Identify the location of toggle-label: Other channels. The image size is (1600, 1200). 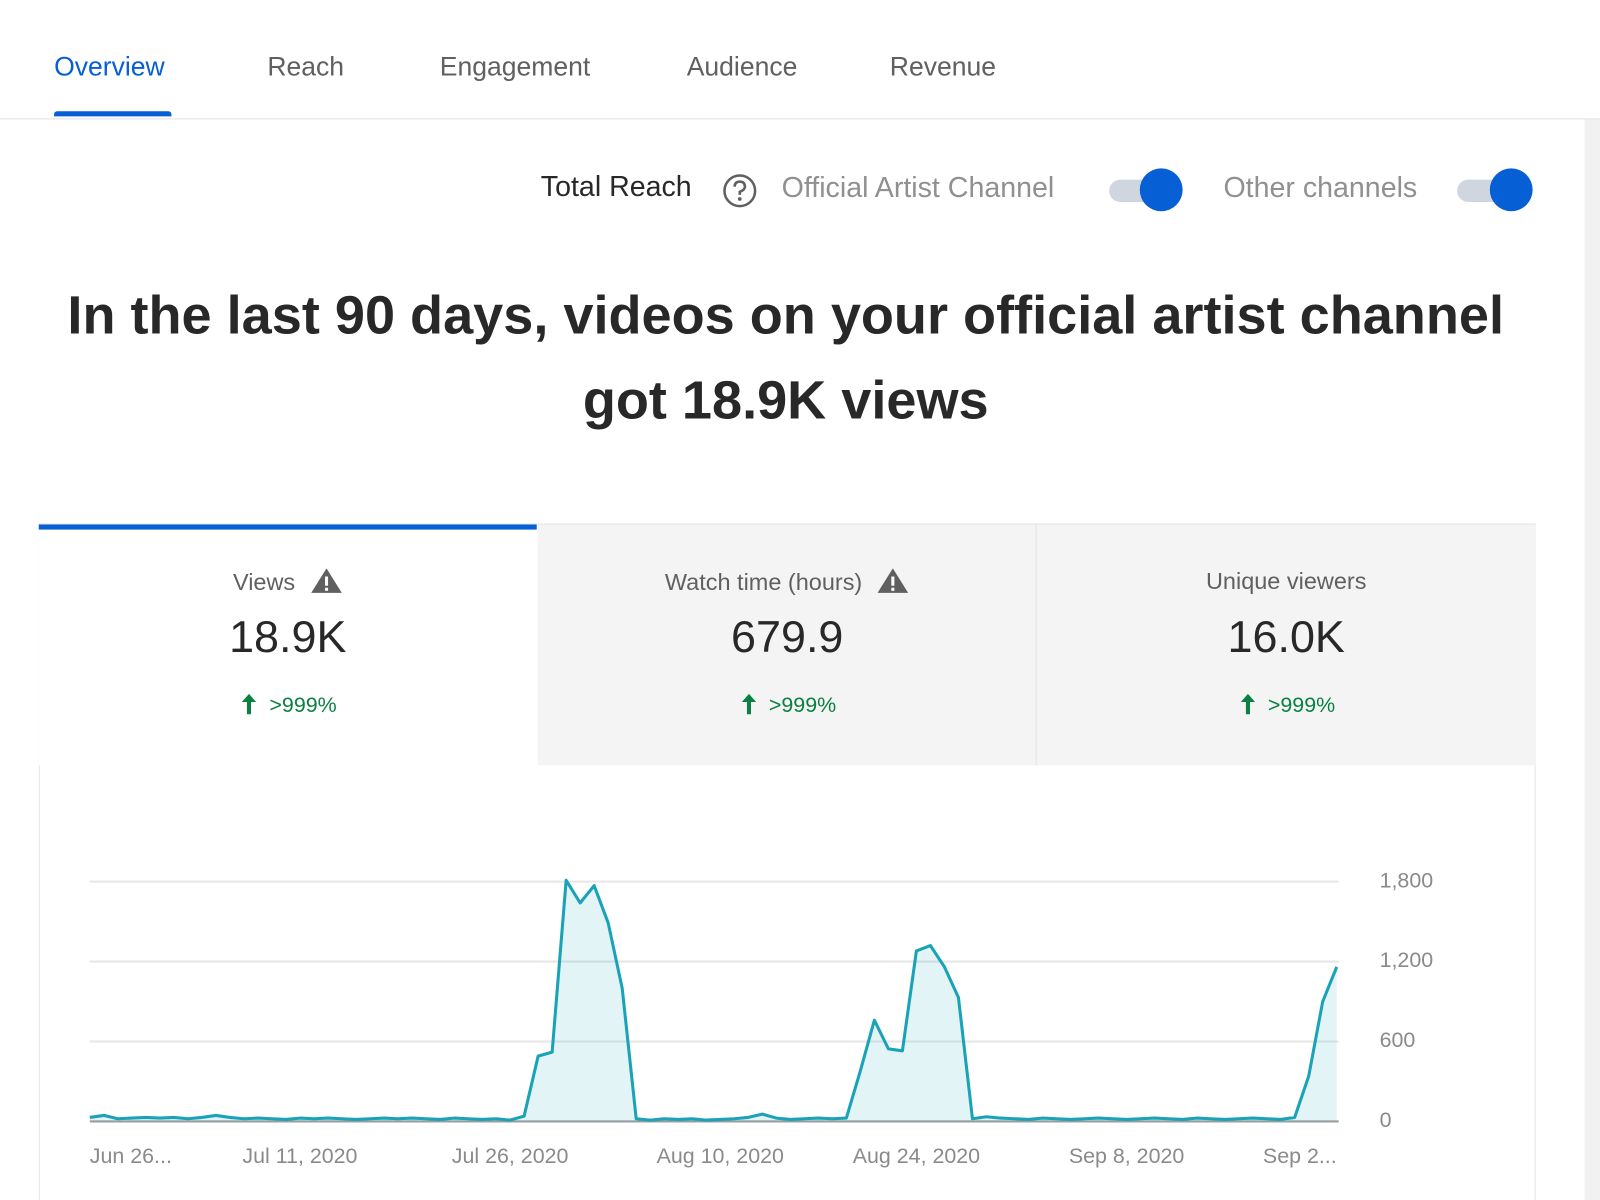
(1320, 187).